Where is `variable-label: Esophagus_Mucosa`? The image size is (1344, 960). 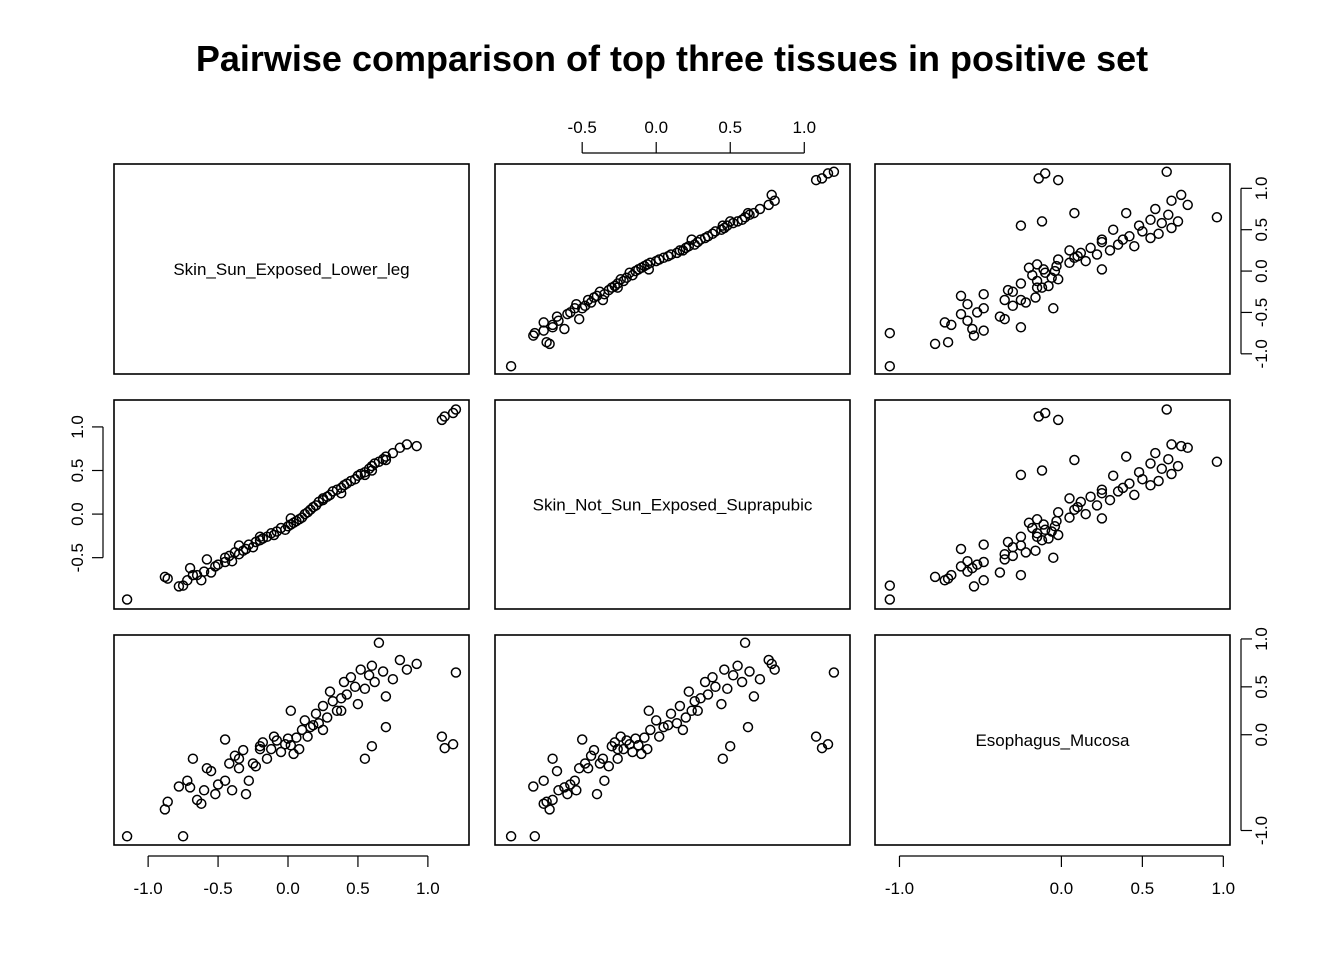 variable-label: Esophagus_Mucosa is located at coordinates (1052, 740).